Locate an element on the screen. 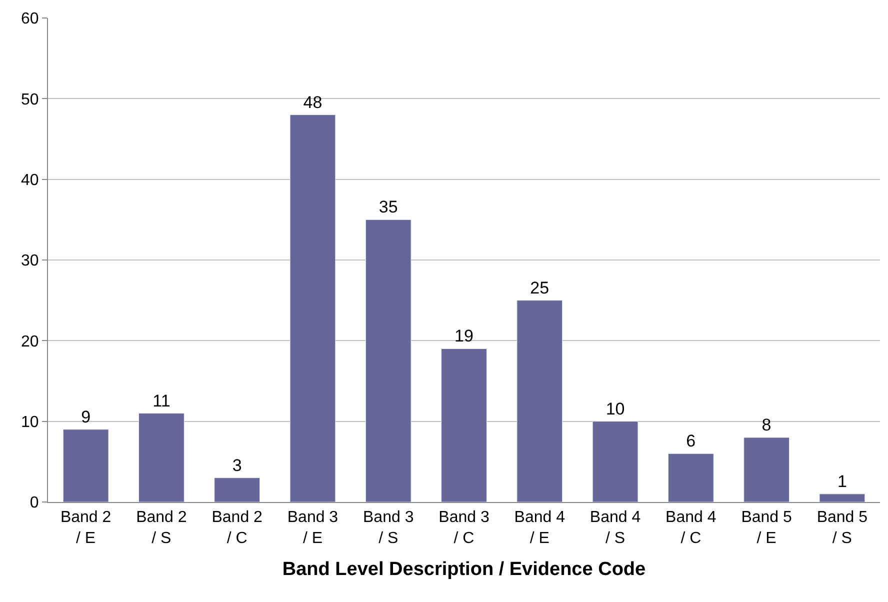  x-tick-label: Band 3 / C is located at coordinates (464, 528).